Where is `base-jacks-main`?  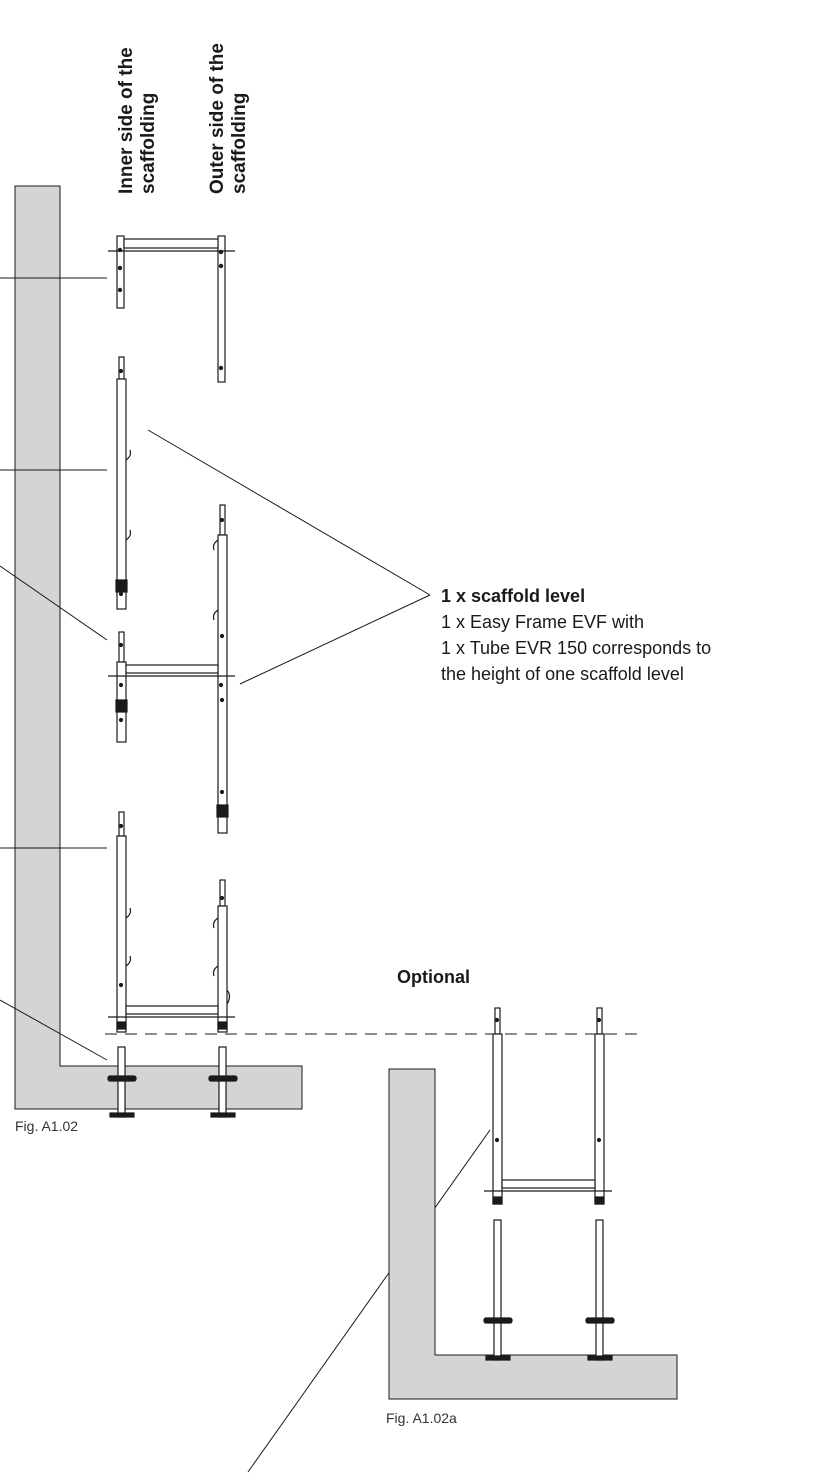
base-jacks-main is located at coordinates (172, 1082).